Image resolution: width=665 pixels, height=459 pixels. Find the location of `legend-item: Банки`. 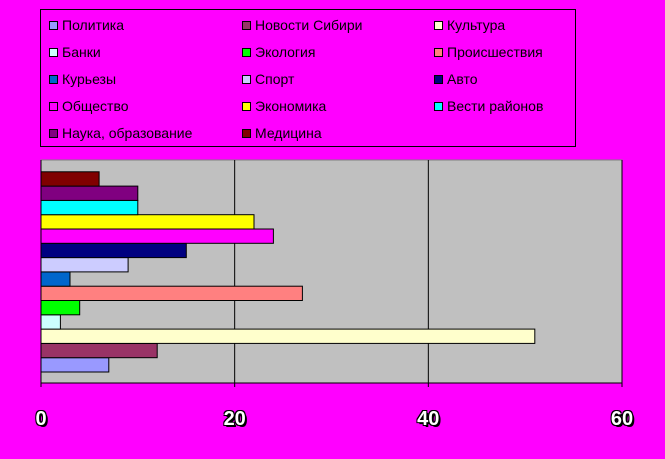

legend-item: Банки is located at coordinates (75, 52).